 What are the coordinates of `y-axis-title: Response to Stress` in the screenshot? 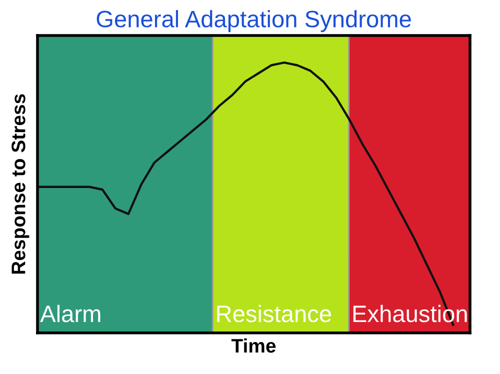 It's located at (21, 184).